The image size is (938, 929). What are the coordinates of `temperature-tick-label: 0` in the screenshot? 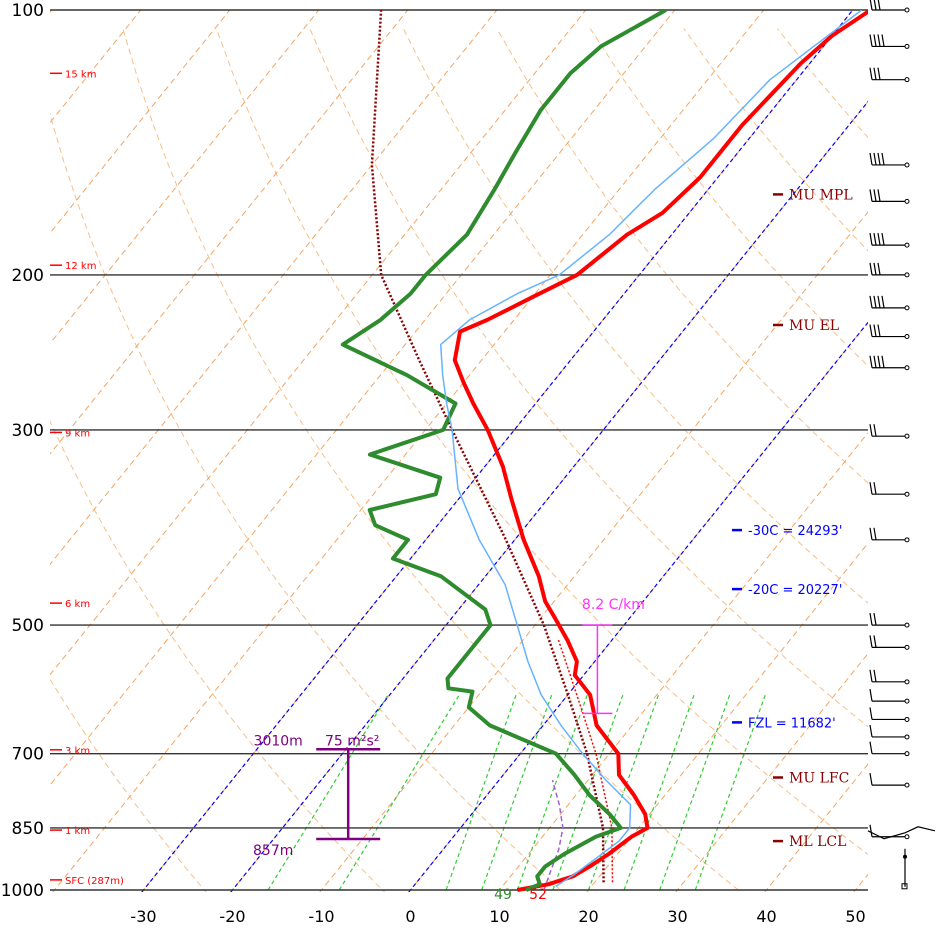 It's located at (410, 916).